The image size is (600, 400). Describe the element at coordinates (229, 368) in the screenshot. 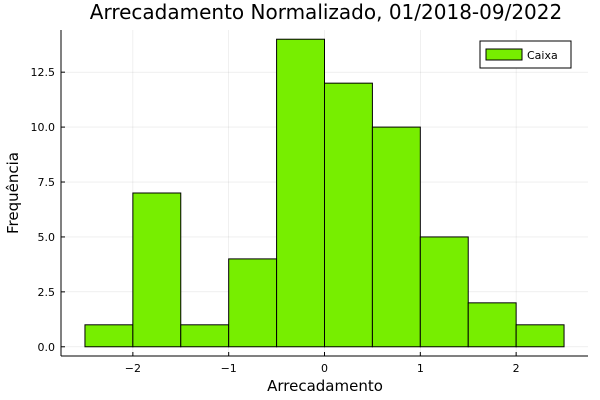

I see `x-tick-label: −1` at that location.